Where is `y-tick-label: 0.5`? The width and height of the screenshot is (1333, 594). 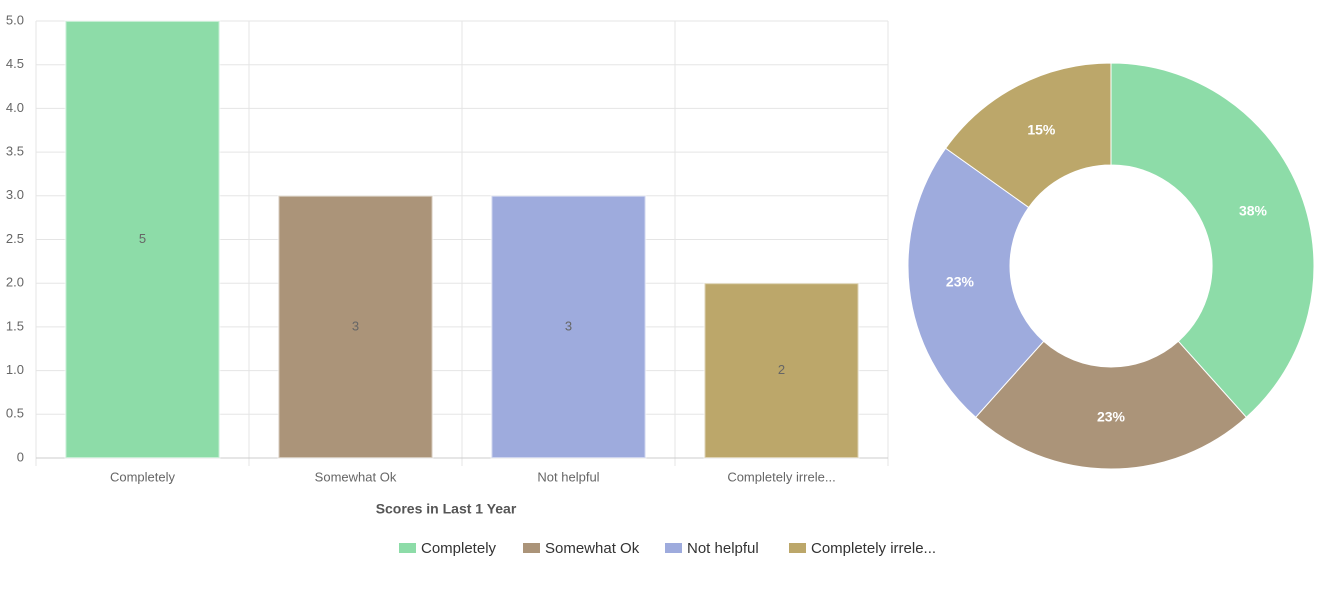 y-tick-label: 0.5 is located at coordinates (15, 413).